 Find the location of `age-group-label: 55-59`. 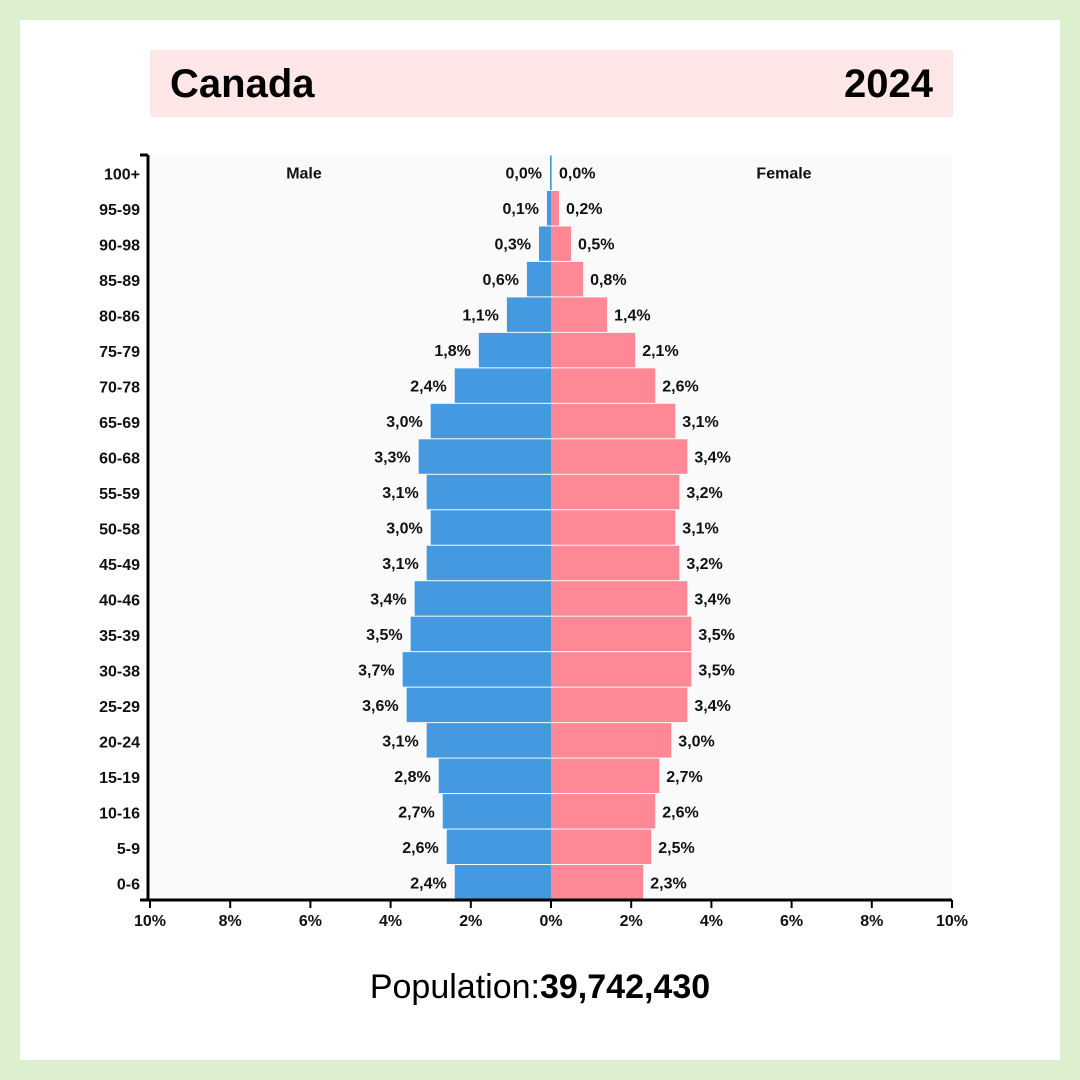

age-group-label: 55-59 is located at coordinates (119, 494).